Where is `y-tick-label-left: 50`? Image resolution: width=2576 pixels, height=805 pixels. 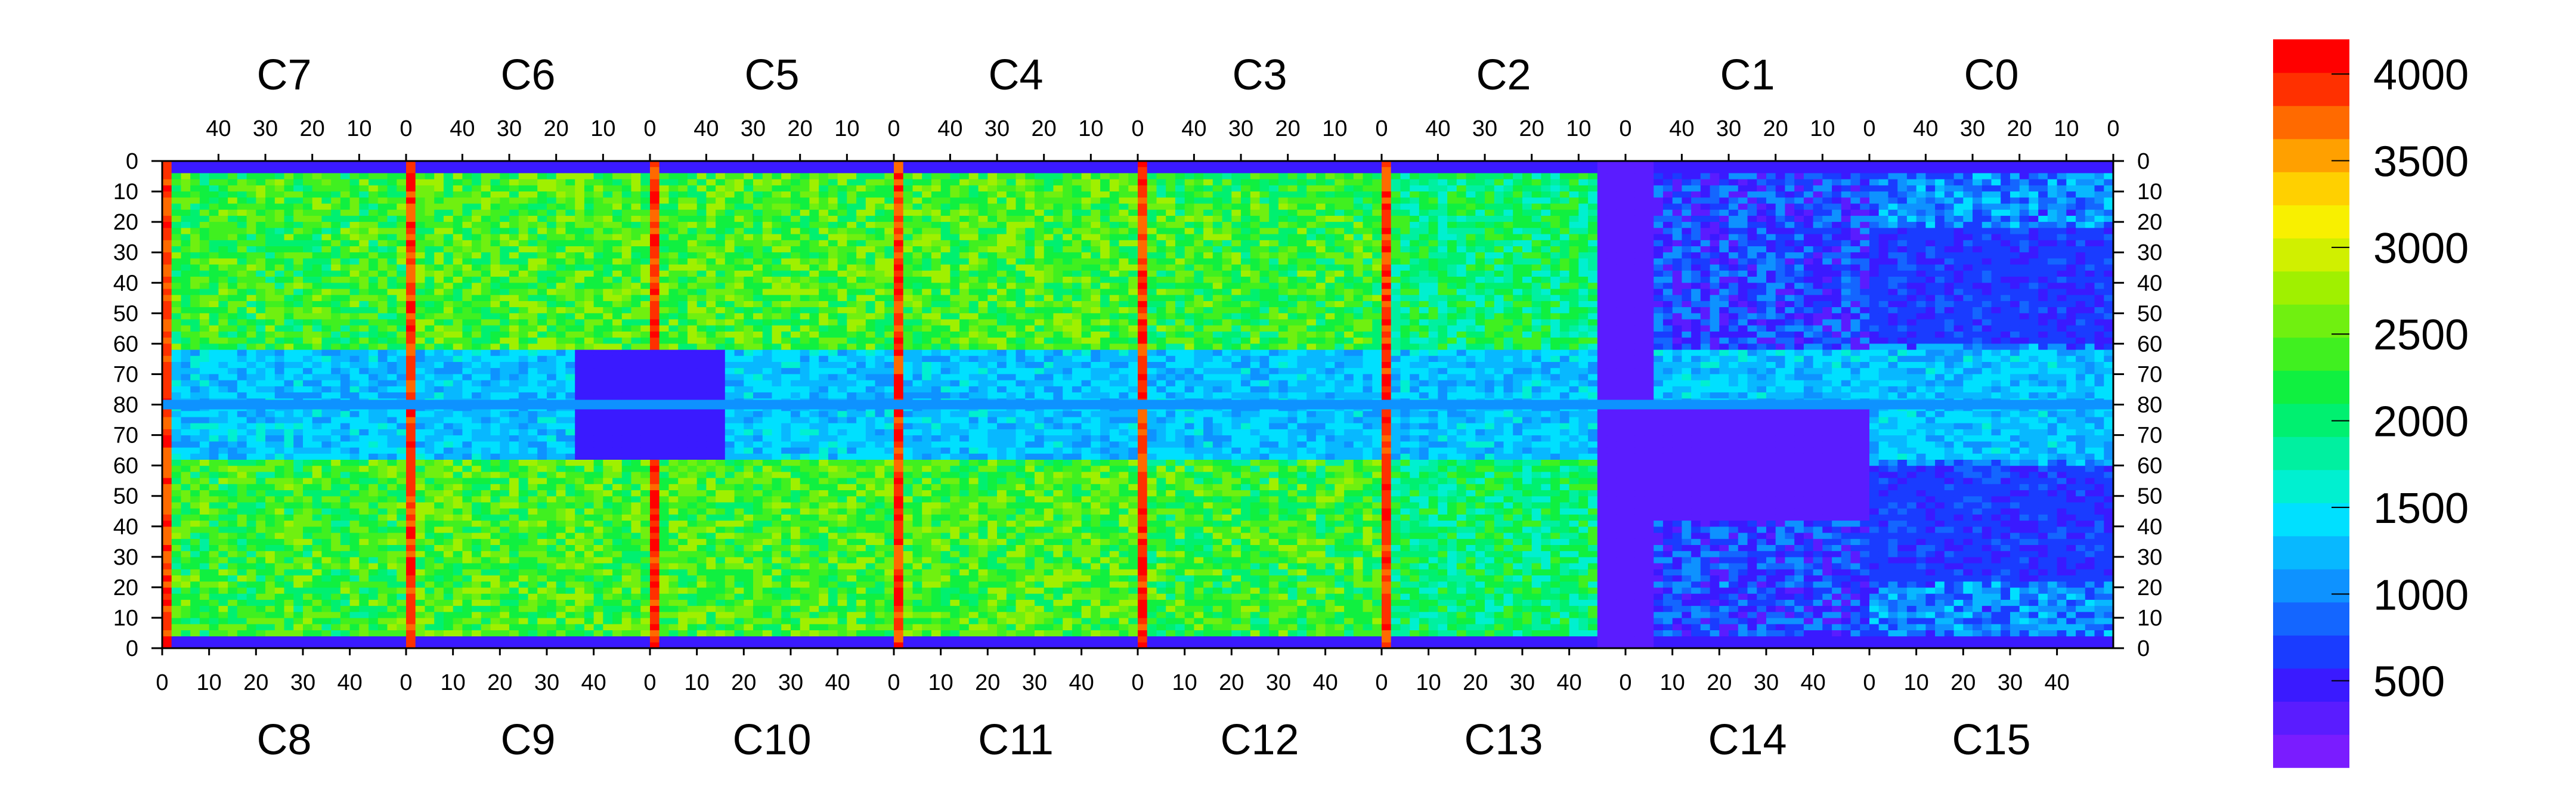 y-tick-label-left: 50 is located at coordinates (125, 313).